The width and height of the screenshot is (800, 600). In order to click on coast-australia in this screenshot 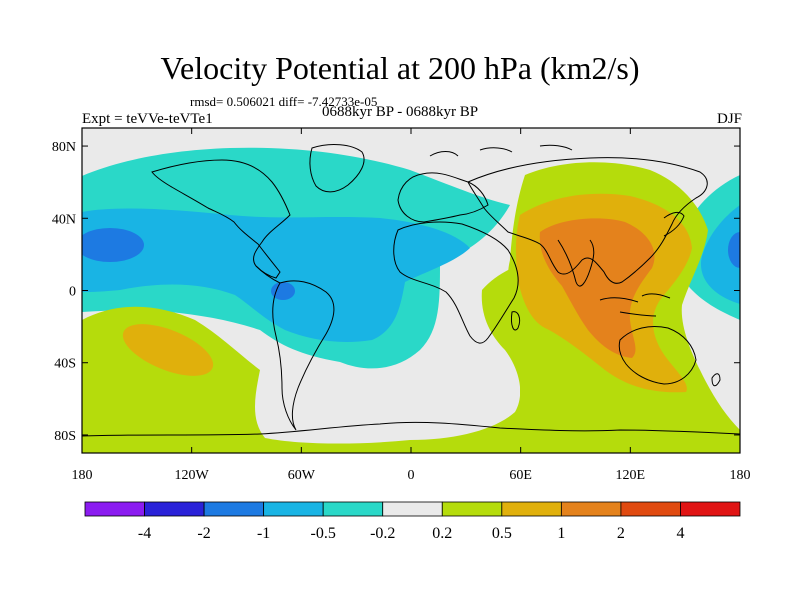, I will do `click(657, 355)`.